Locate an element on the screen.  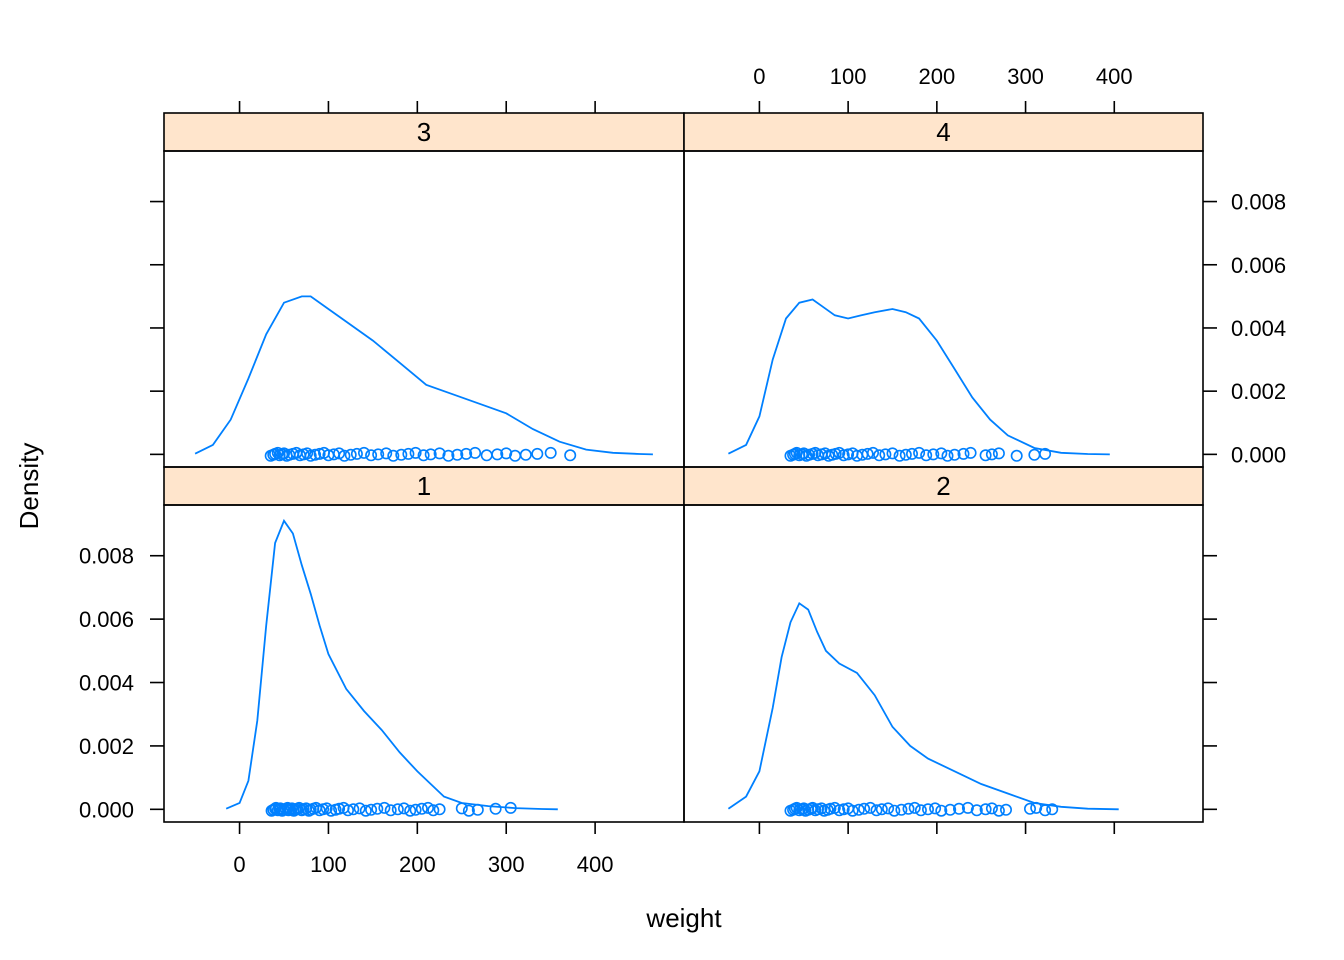
panel-3: 3 is located at coordinates (424, 290).